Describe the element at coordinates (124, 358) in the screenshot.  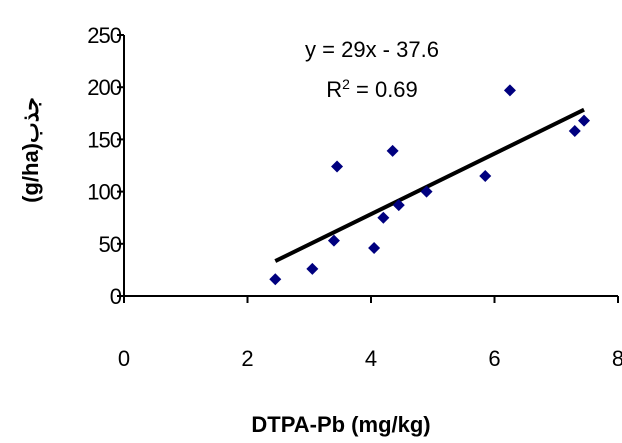
I see `x-tick-label: 0` at that location.